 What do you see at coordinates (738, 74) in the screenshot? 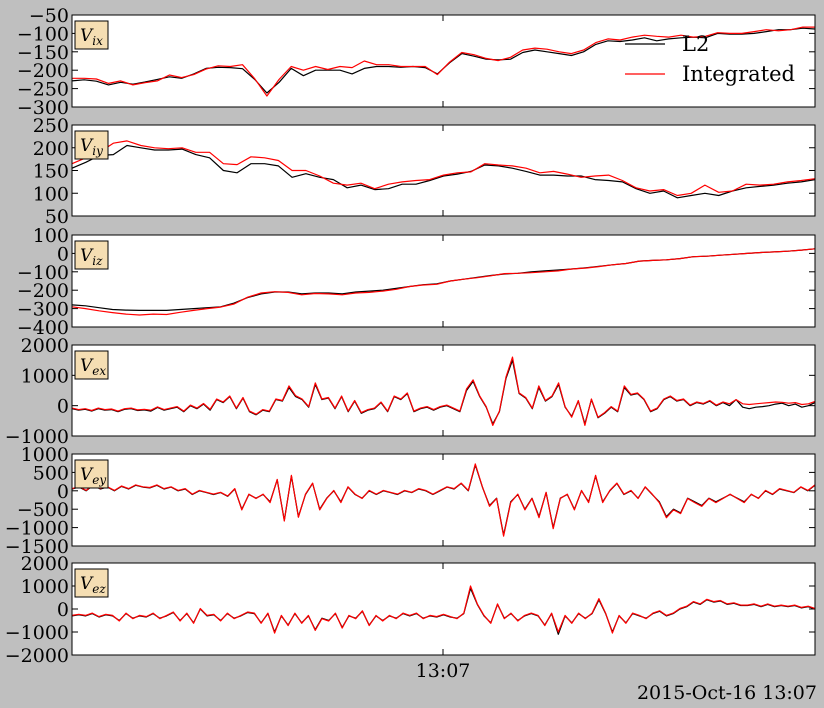
I see `legend-label-integrated: Integrated` at bounding box center [738, 74].